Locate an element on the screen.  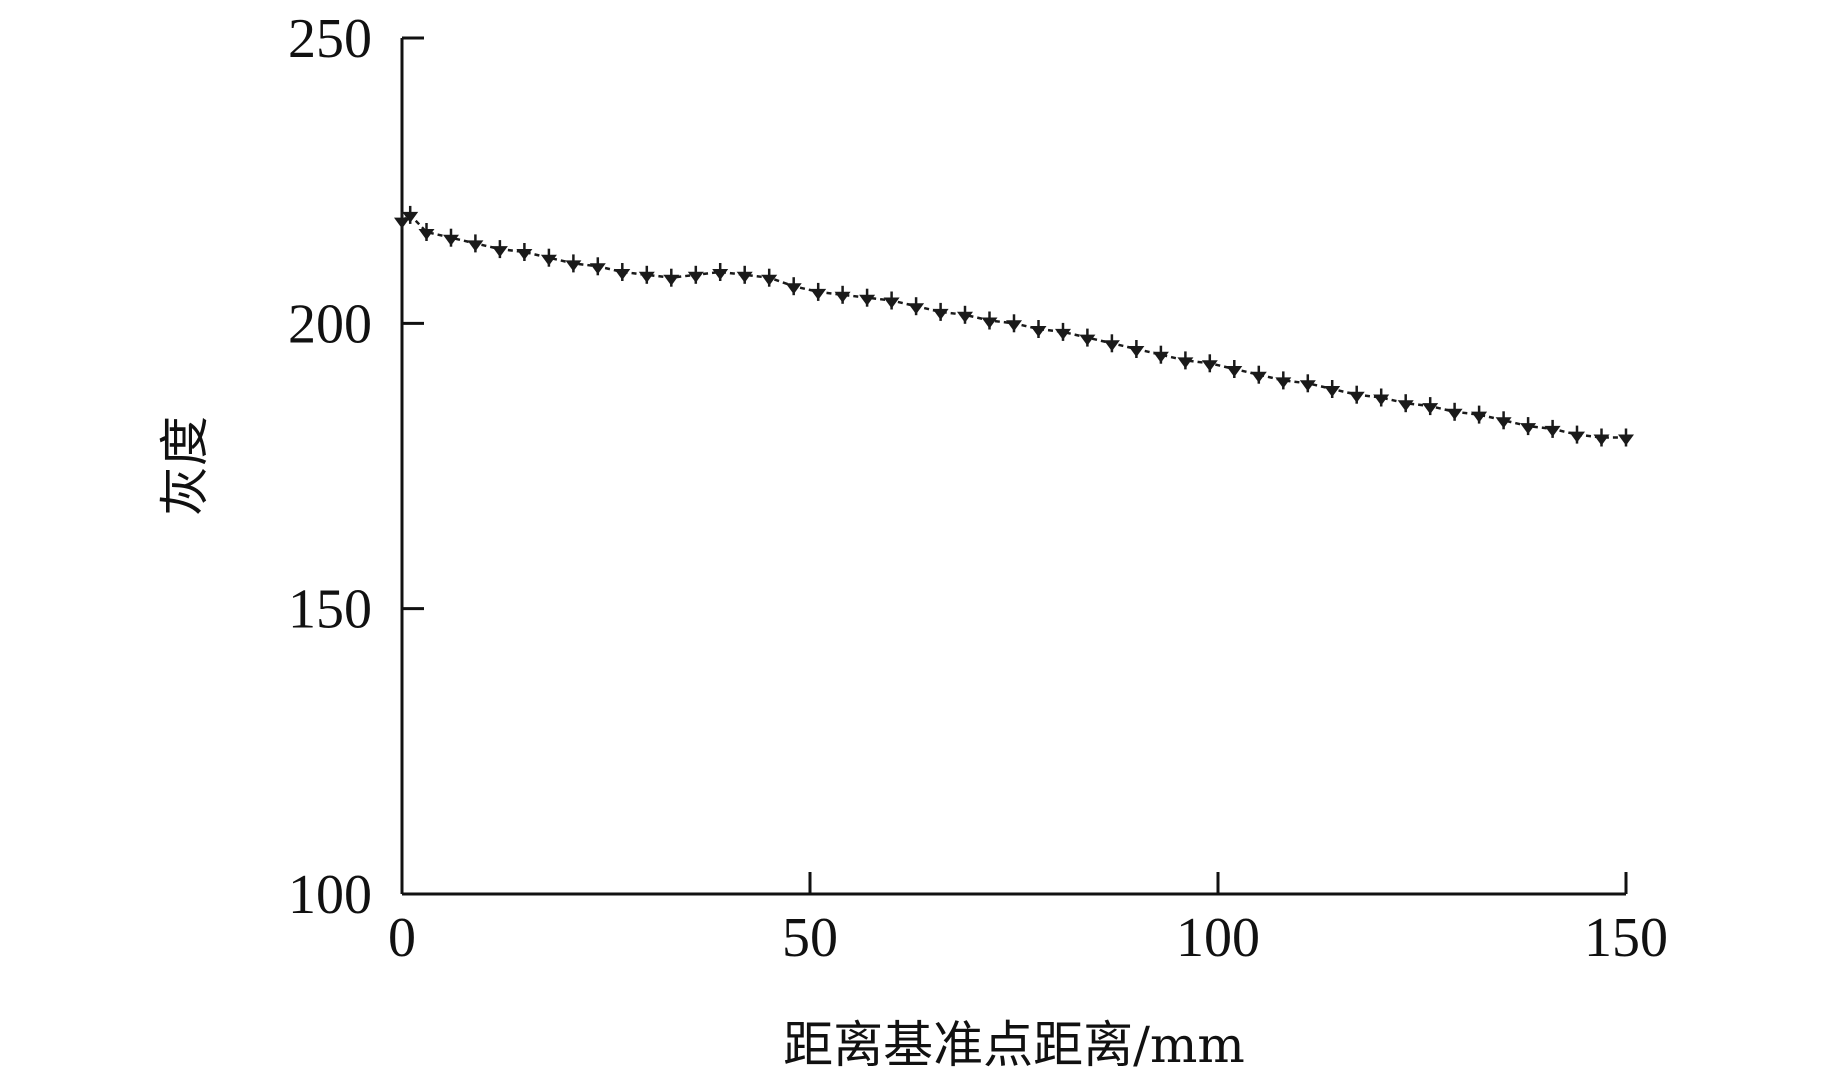
x-axis-title: 距离基准点距离/mm is located at coordinates (1014, 1045).